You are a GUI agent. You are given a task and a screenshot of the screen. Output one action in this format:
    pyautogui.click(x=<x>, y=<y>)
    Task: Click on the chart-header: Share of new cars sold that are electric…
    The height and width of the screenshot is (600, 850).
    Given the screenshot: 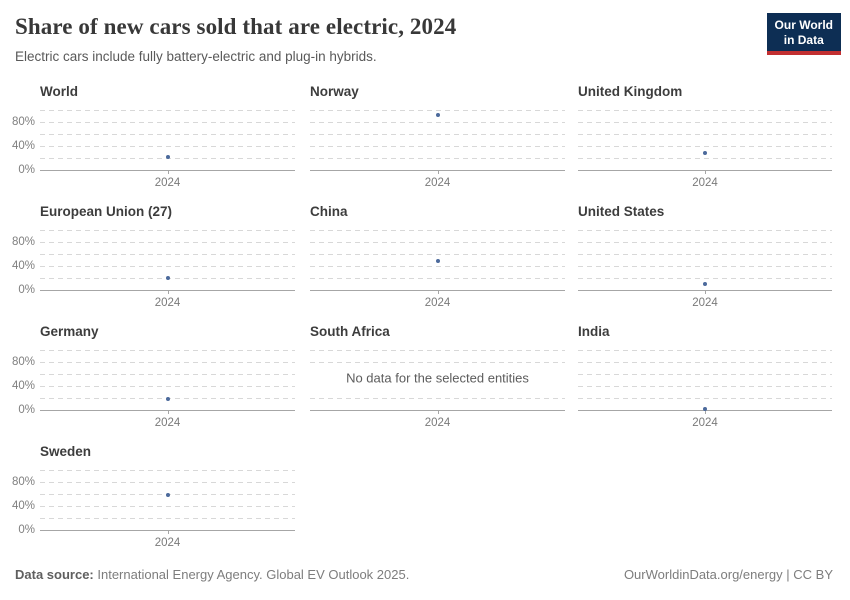 What is the action you would take?
    pyautogui.click(x=428, y=38)
    